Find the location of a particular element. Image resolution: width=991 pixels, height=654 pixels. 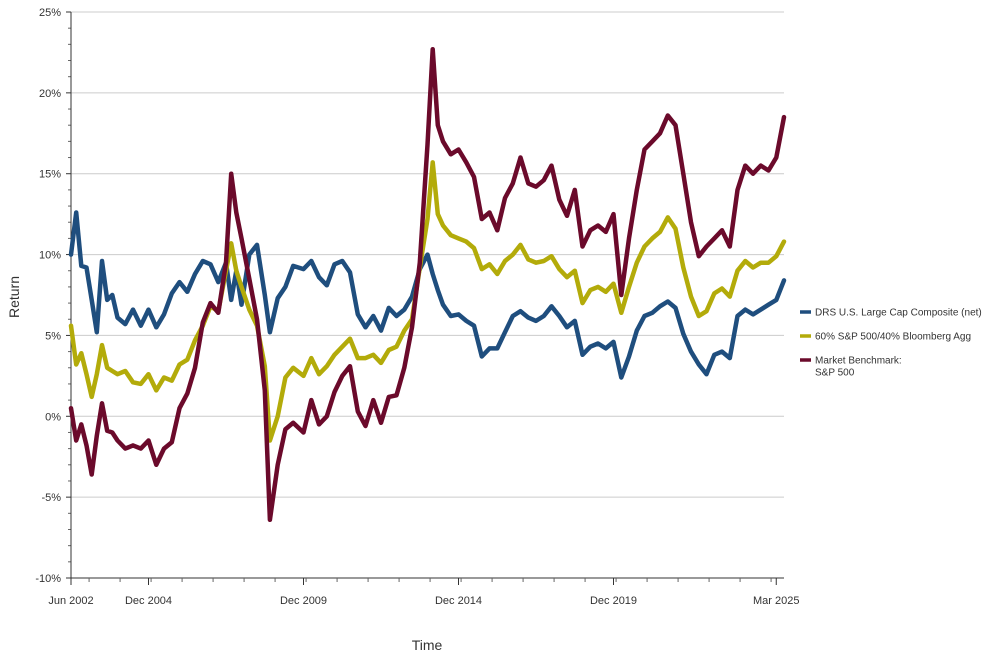

legend-label-2: Market Benchmark: is located at coordinates (858, 361).